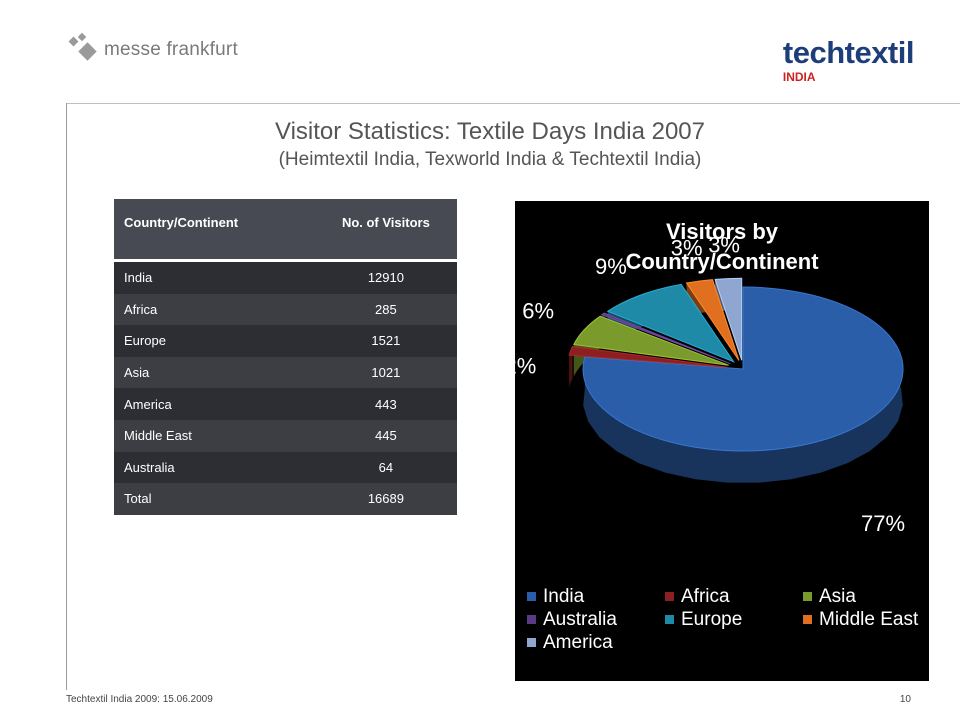  Describe the element at coordinates (705, 596) in the screenshot. I see `legend-label-africa: Africa` at that location.